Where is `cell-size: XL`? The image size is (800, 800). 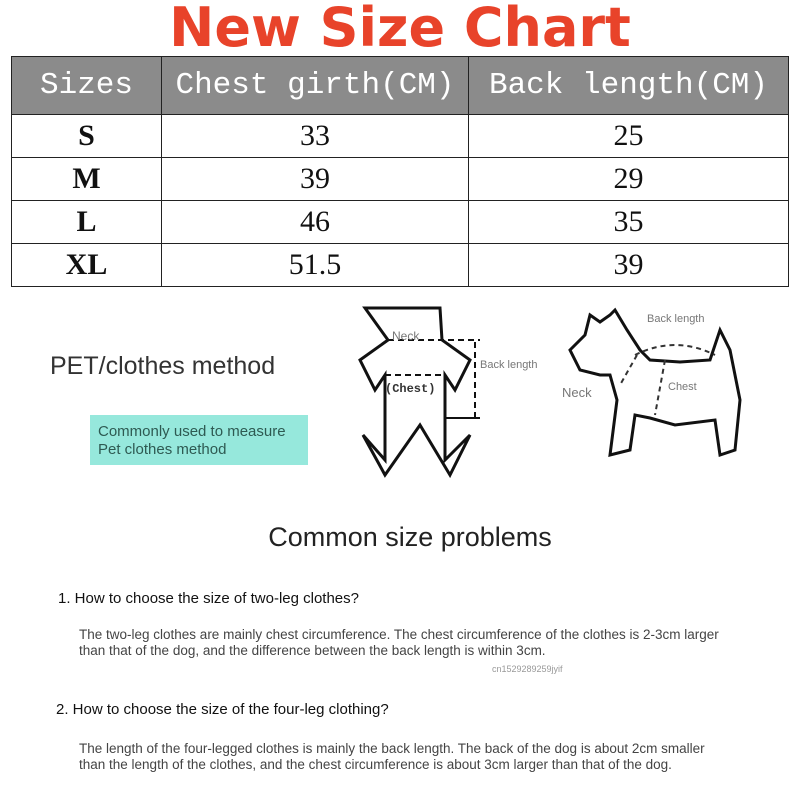
cell-size: XL is located at coordinates (86, 265).